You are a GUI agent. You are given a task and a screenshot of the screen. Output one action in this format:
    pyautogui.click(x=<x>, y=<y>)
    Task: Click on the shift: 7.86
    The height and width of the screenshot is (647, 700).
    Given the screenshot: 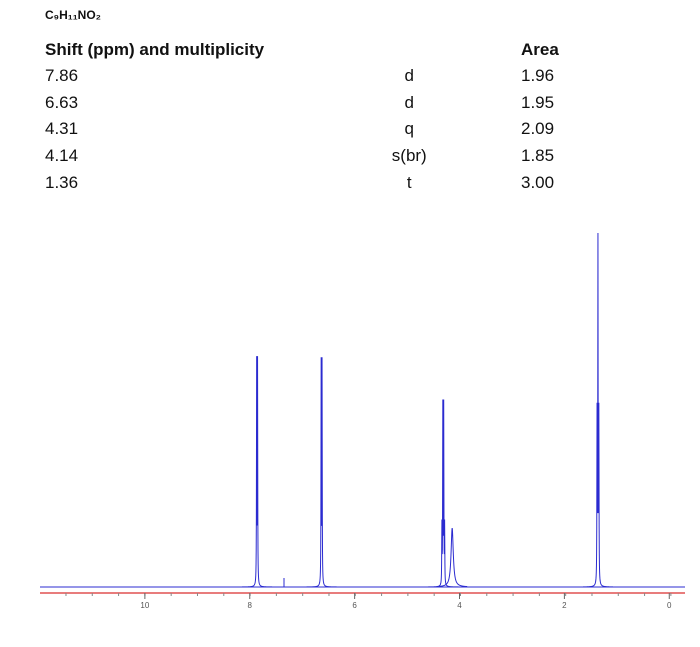 What is the action you would take?
    pyautogui.click(x=62, y=76)
    